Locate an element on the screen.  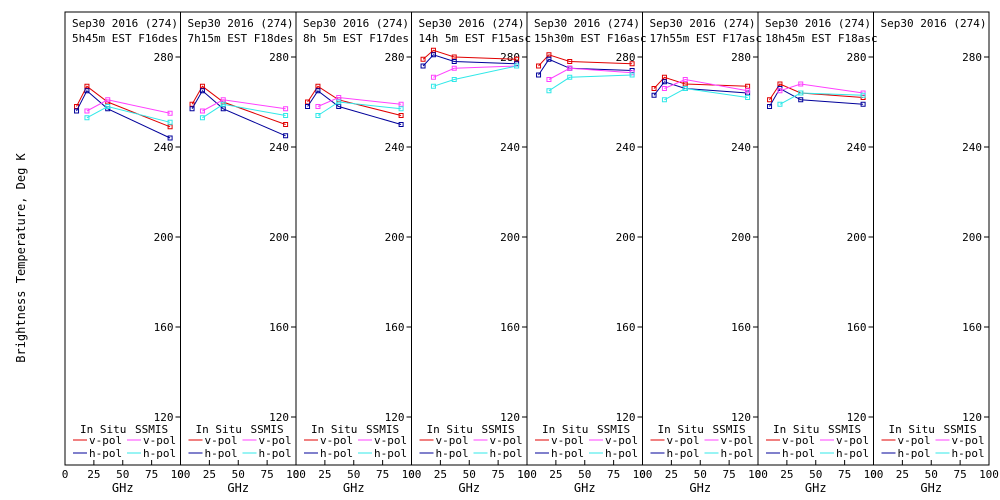
x-tick-label: 50 is located at coordinates (469, 474).